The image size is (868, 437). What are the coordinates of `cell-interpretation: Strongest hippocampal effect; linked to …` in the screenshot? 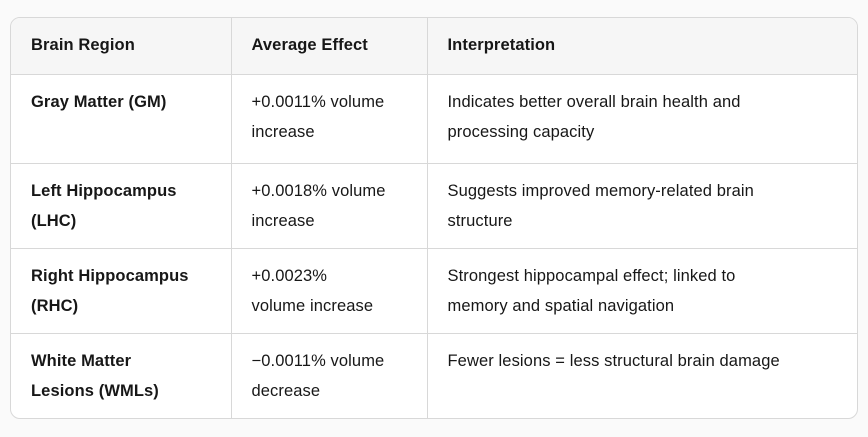 It's located at (641, 290).